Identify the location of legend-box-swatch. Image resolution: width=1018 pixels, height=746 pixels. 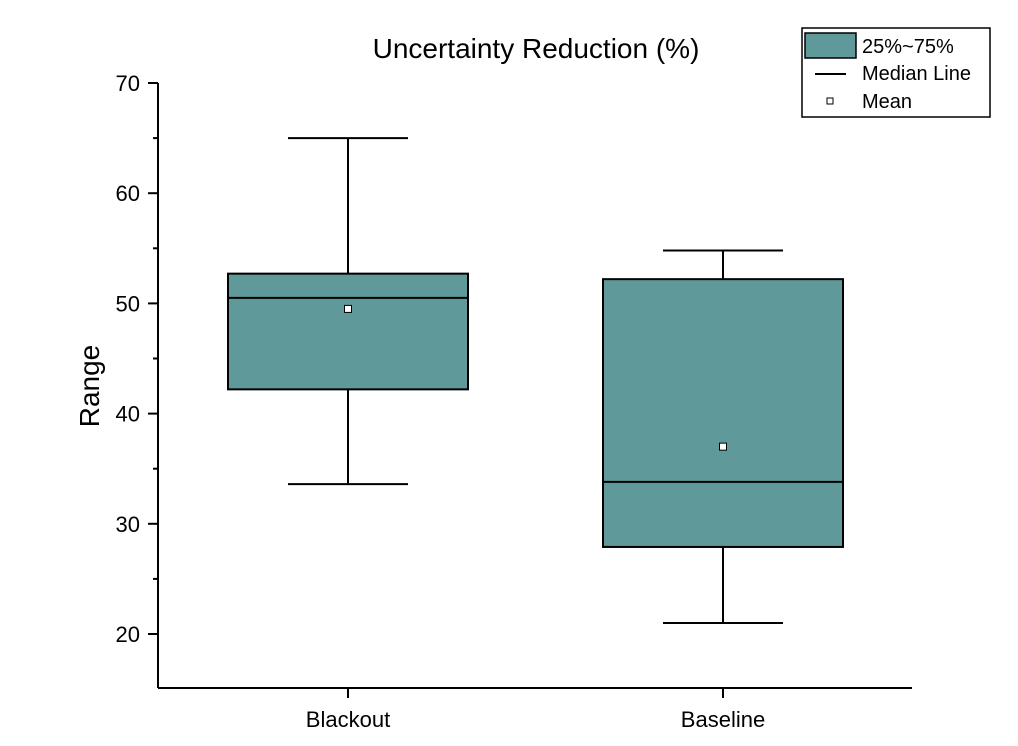
(830, 45).